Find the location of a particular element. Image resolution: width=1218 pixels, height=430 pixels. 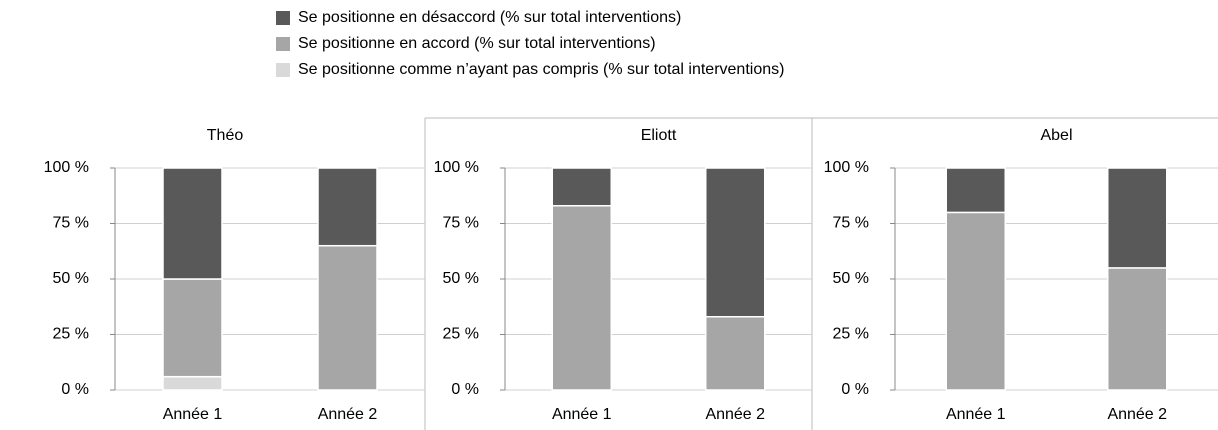

panel-title: Théo is located at coordinates (225, 135).